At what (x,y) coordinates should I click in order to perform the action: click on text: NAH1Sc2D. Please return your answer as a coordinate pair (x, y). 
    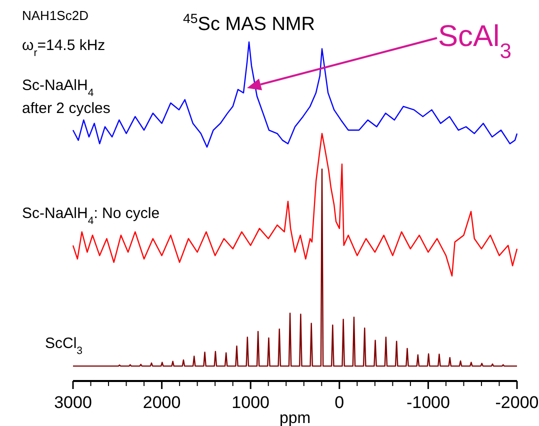
    Looking at the image, I should click on (55, 15).